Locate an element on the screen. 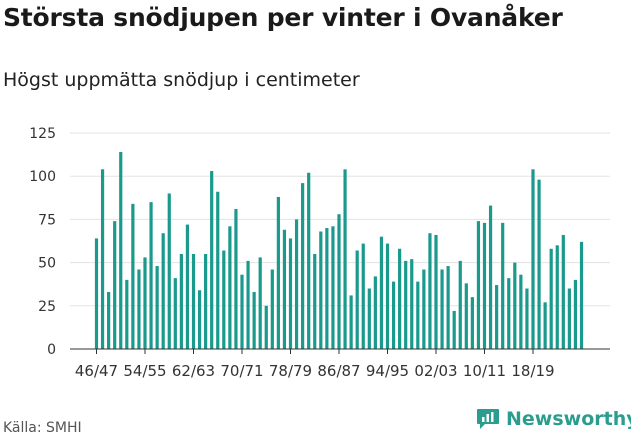  y-tick-label: 100 is located at coordinates (42, 177).